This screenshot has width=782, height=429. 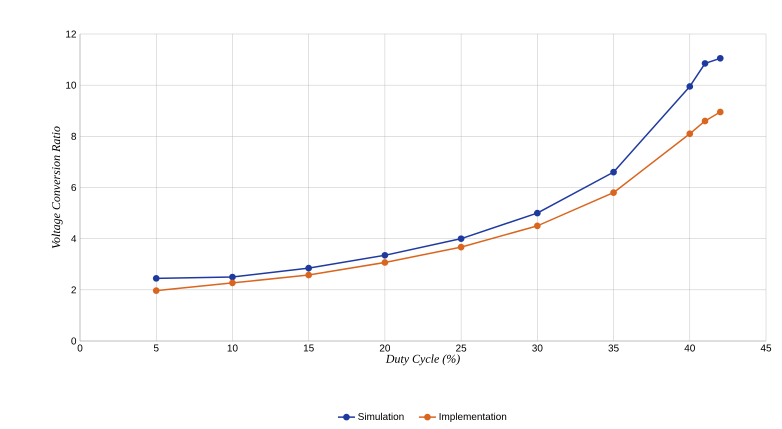 I want to click on x-tick-label: 15, so click(x=309, y=348).